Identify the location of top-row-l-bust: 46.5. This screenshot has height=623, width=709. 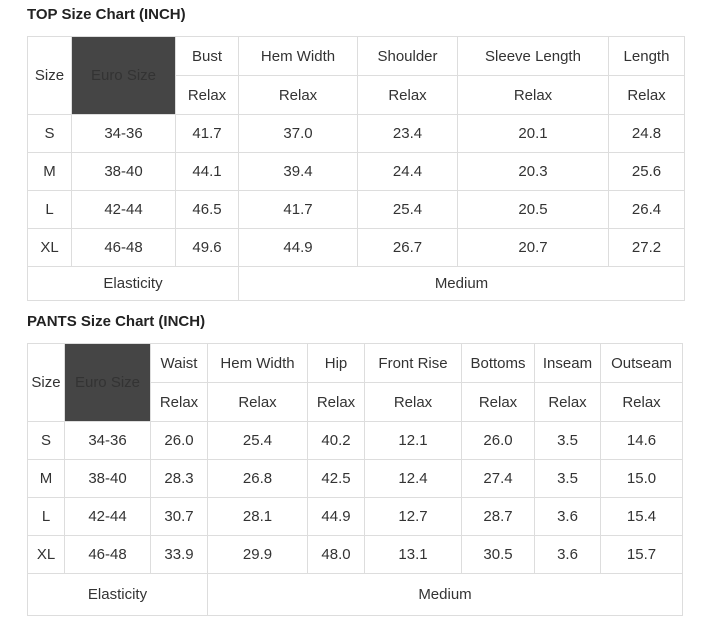
(207, 209).